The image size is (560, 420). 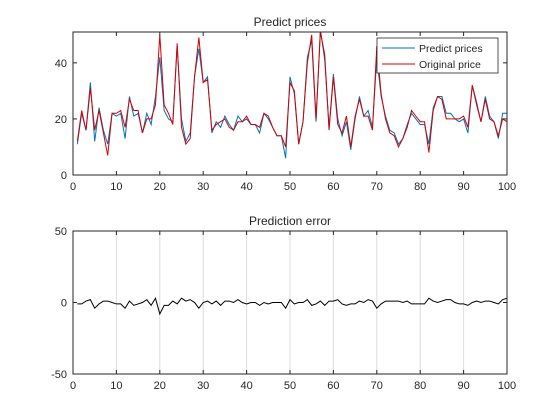 I want to click on predict-prices-x-tick-label-50: 50, so click(x=290, y=187).